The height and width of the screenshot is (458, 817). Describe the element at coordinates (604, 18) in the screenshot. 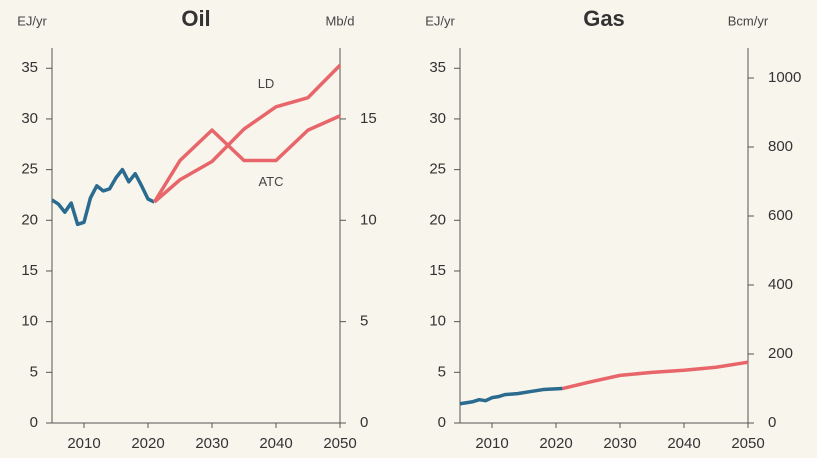

I see `chart-title: Gas` at that location.